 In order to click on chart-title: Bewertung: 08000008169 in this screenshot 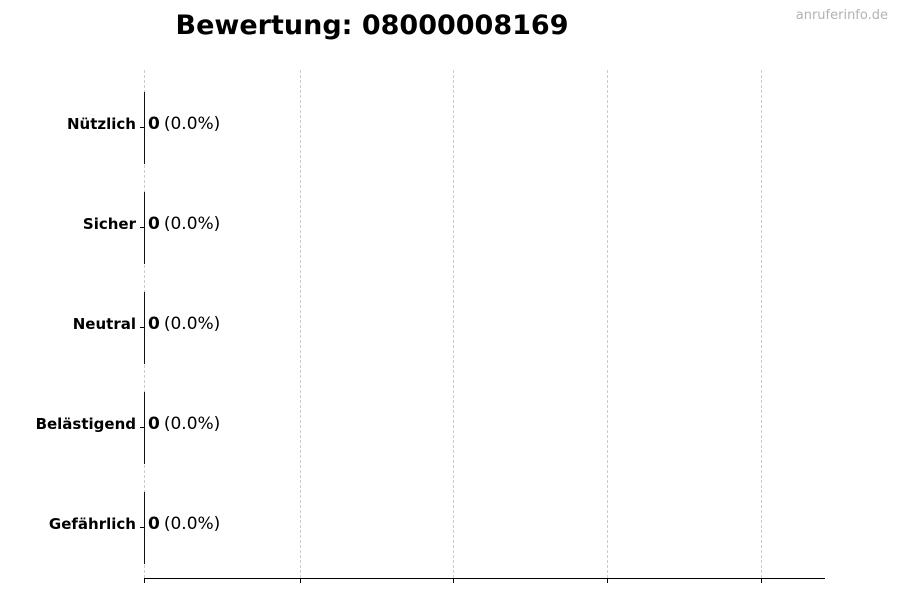, I will do `click(372, 25)`.